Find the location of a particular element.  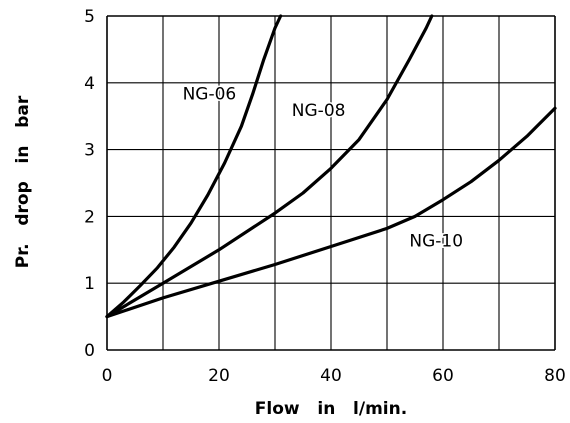

x-tick-label: 60 is located at coordinates (443, 376).